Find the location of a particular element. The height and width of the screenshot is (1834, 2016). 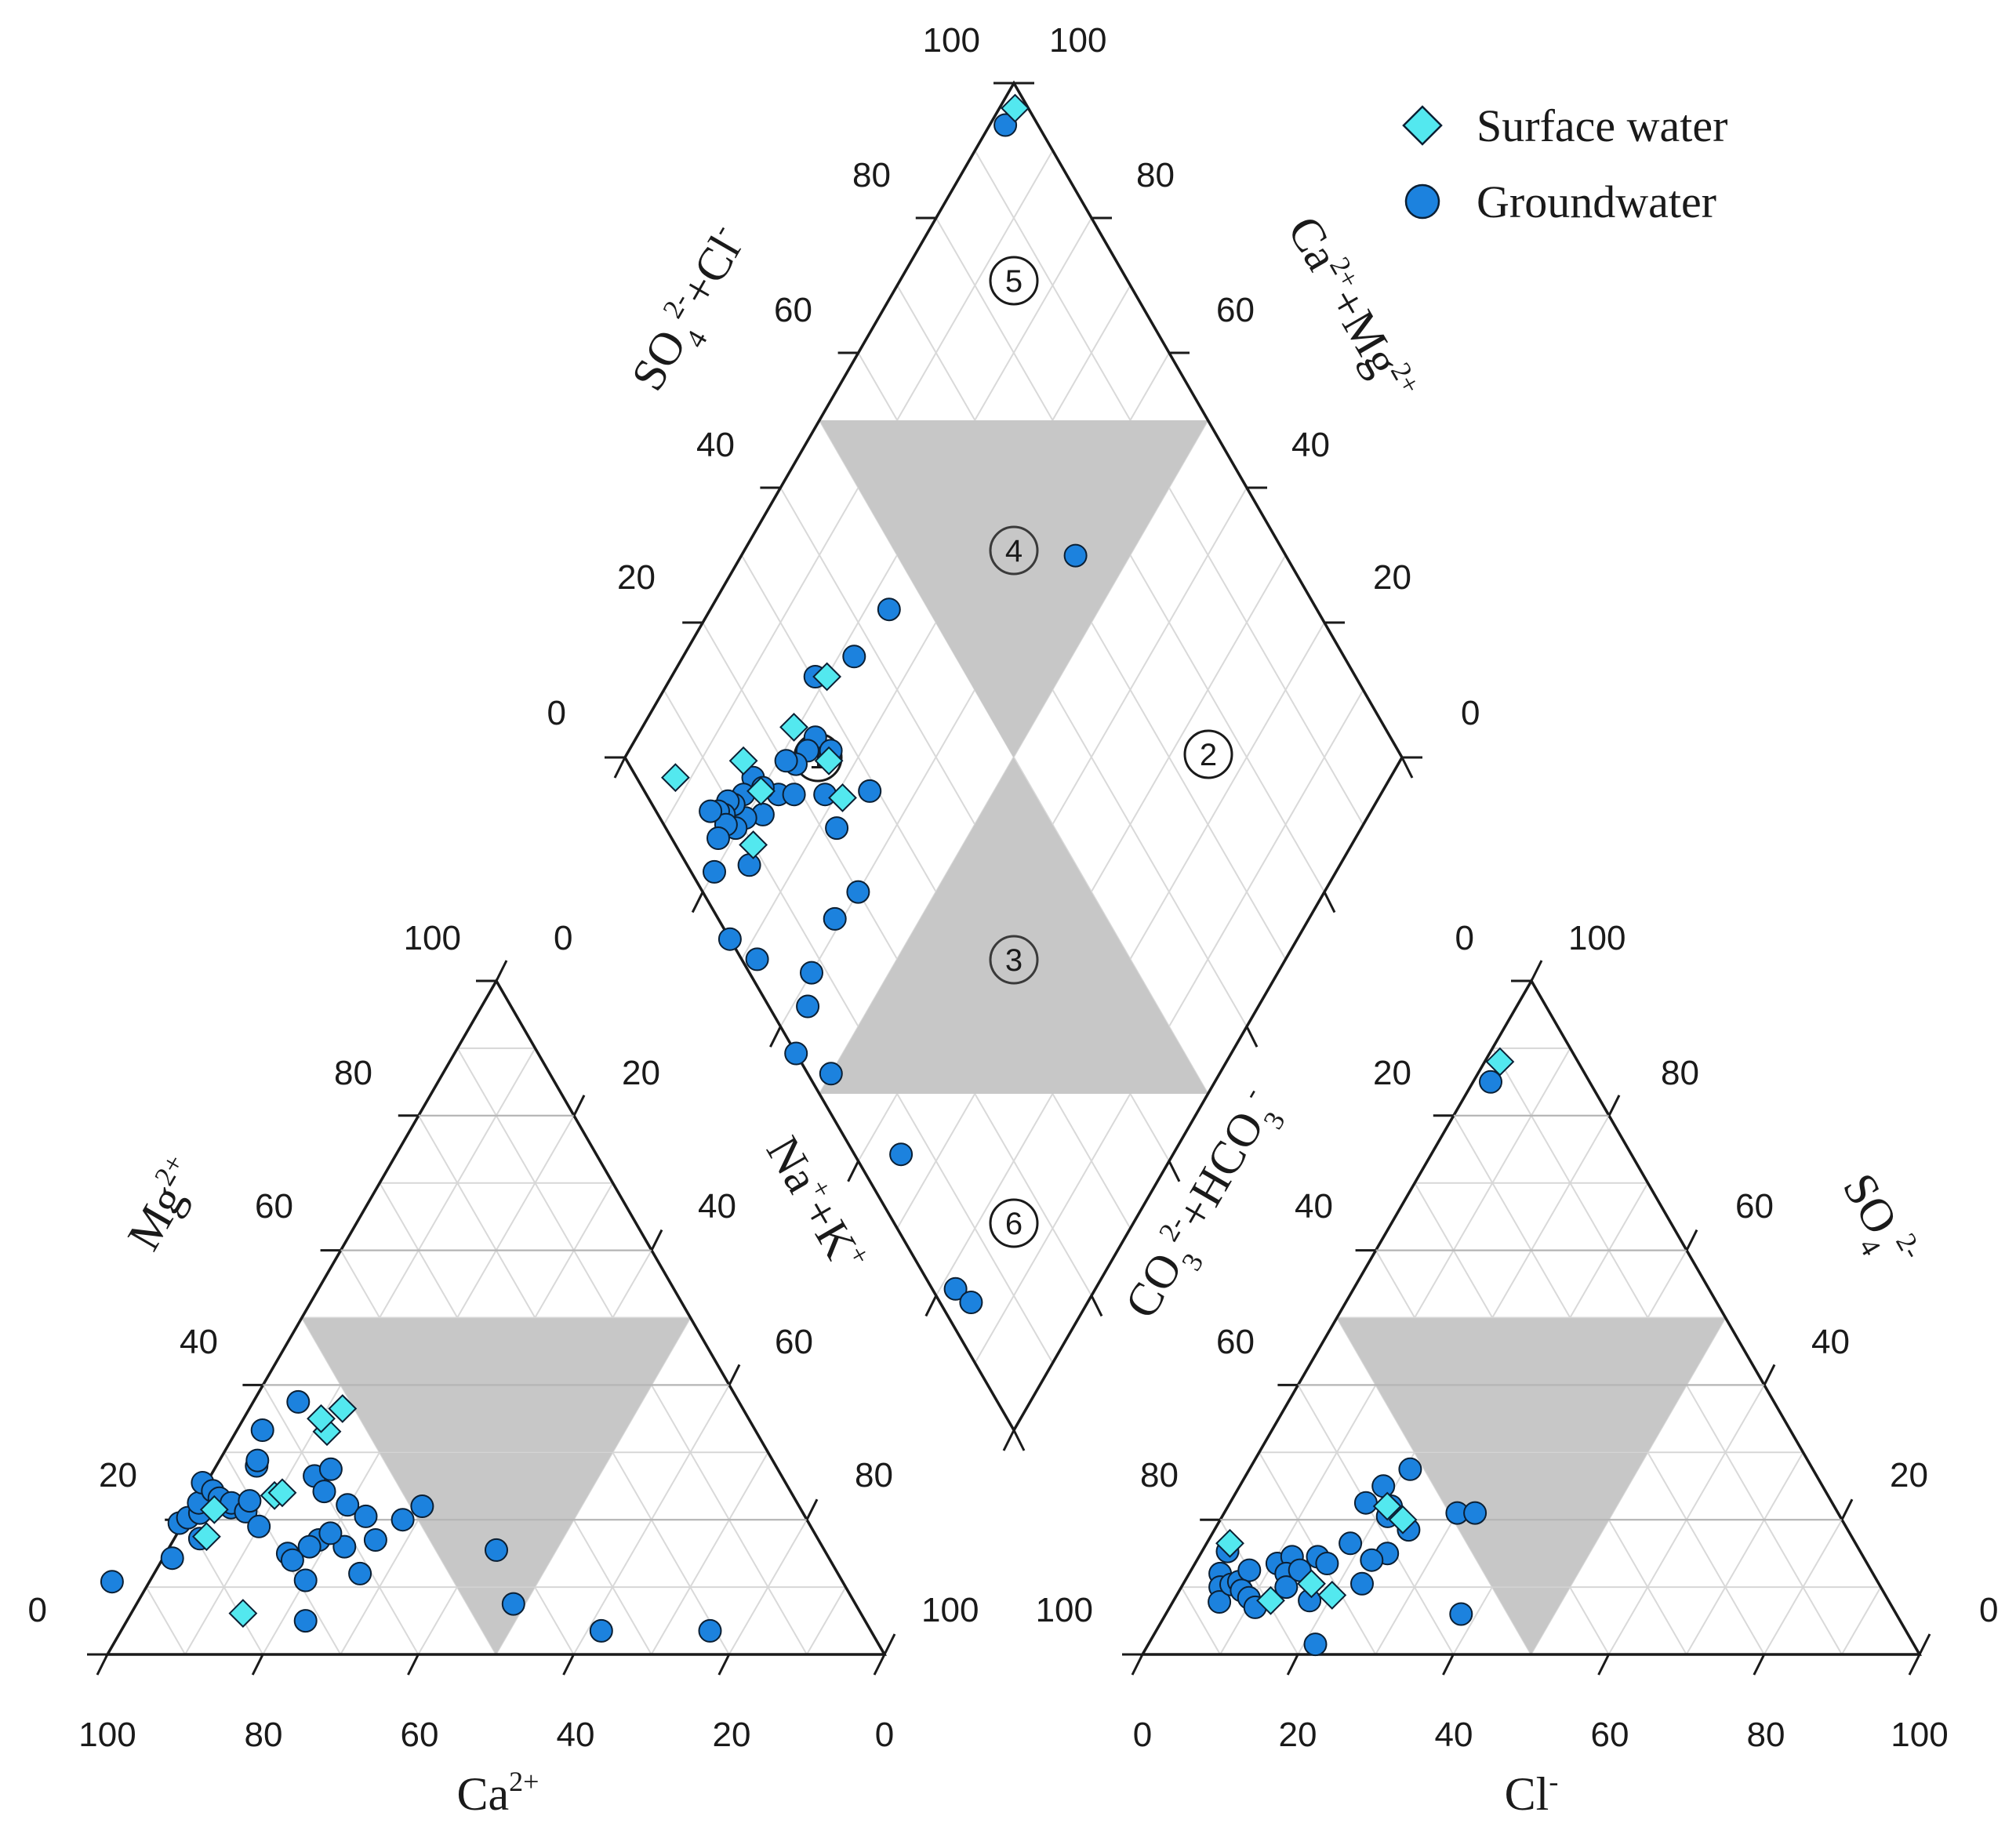

diamond-right-tick-labels: 0 20 40 60 80 100 is located at coordinates (1264, 376).